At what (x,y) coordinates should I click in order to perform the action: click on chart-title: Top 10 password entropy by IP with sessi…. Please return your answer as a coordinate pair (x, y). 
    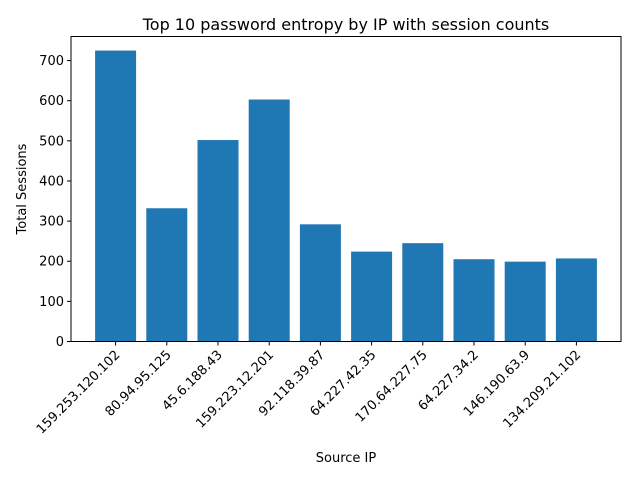
    Looking at the image, I should click on (346, 24).